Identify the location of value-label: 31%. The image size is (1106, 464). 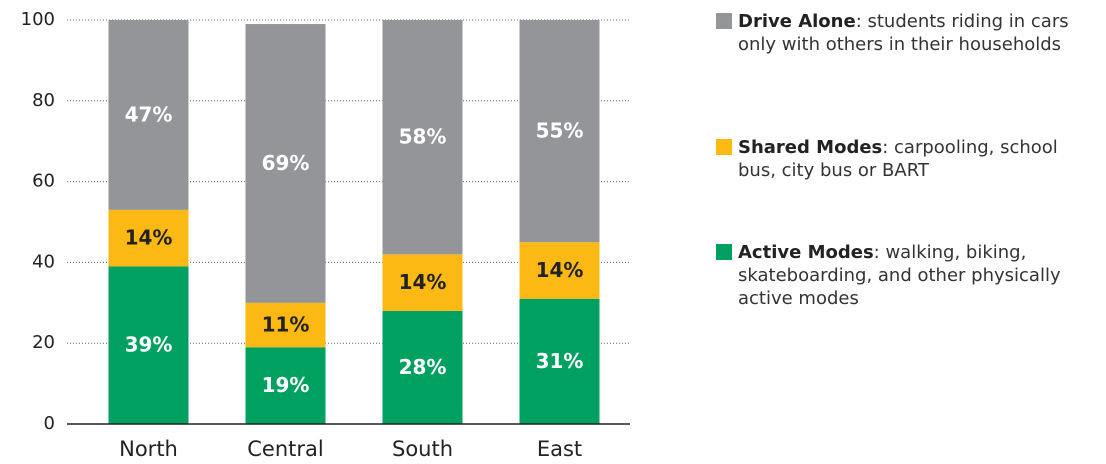
(560, 361).